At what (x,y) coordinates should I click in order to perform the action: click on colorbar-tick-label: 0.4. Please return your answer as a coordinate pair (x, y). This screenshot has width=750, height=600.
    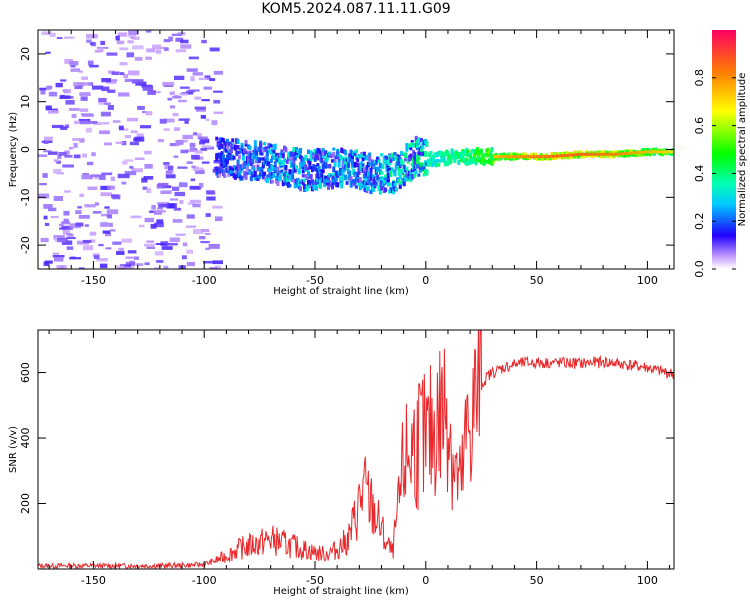
    Looking at the image, I should click on (699, 174).